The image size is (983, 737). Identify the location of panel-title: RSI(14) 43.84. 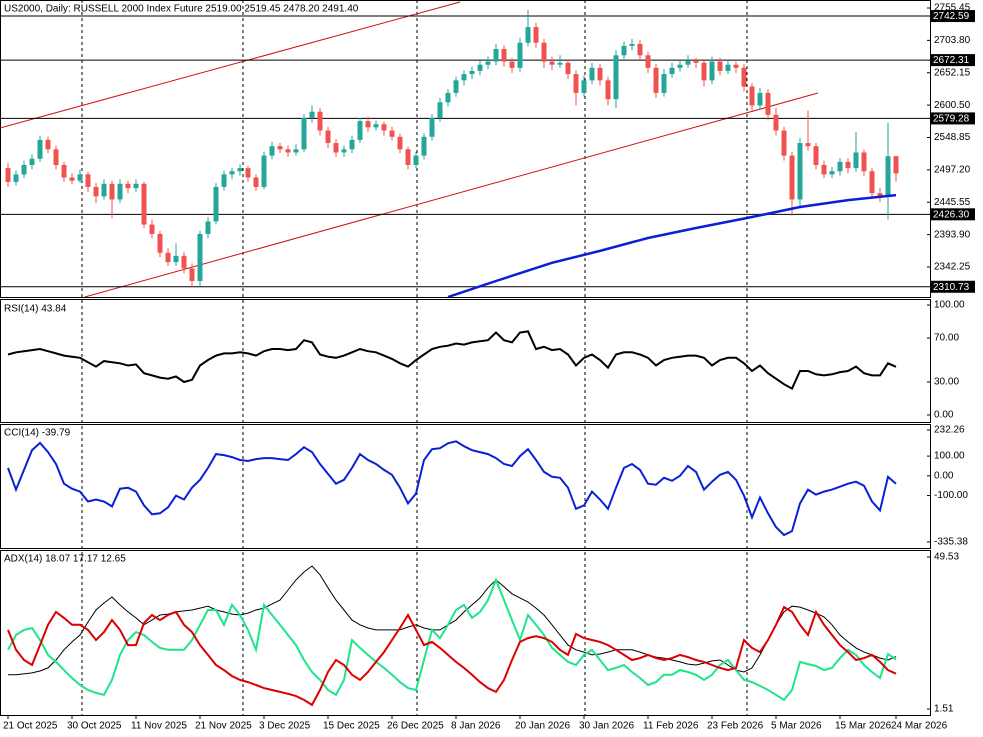
(35, 309).